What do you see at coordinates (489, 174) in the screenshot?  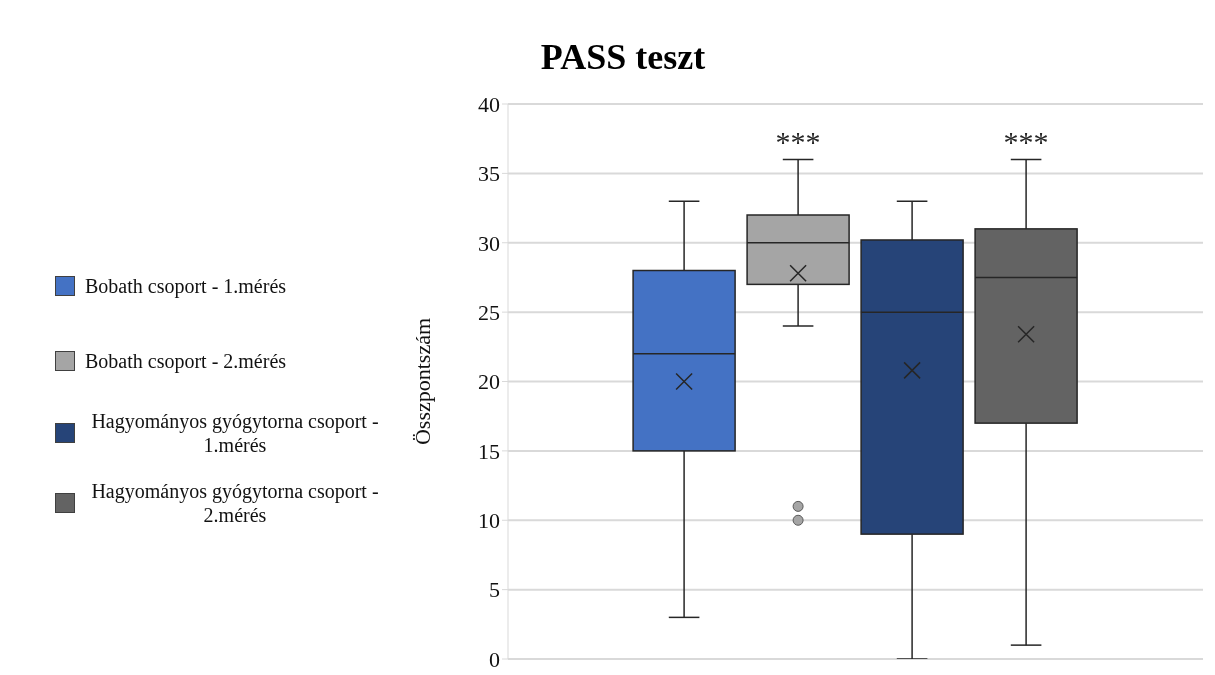 I see `y-tick-label: 35` at bounding box center [489, 174].